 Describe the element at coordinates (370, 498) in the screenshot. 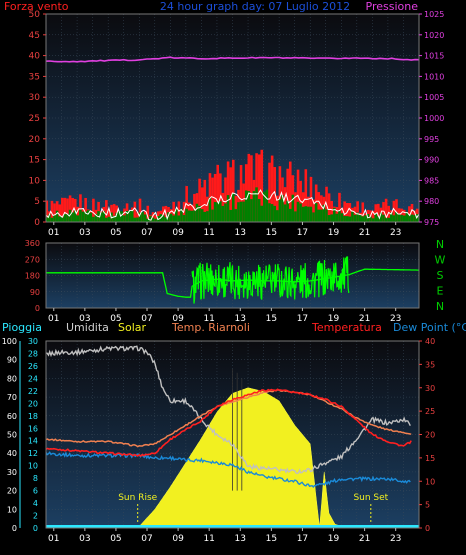

I see `sun-event-label: Sun Set` at that location.